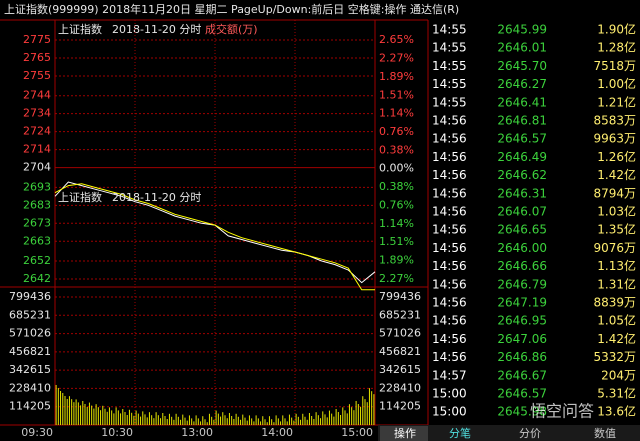 The width and height of the screenshot is (640, 441). Describe the element at coordinates (614, 193) in the screenshot. I see `trade-volume: 8794万` at that location.